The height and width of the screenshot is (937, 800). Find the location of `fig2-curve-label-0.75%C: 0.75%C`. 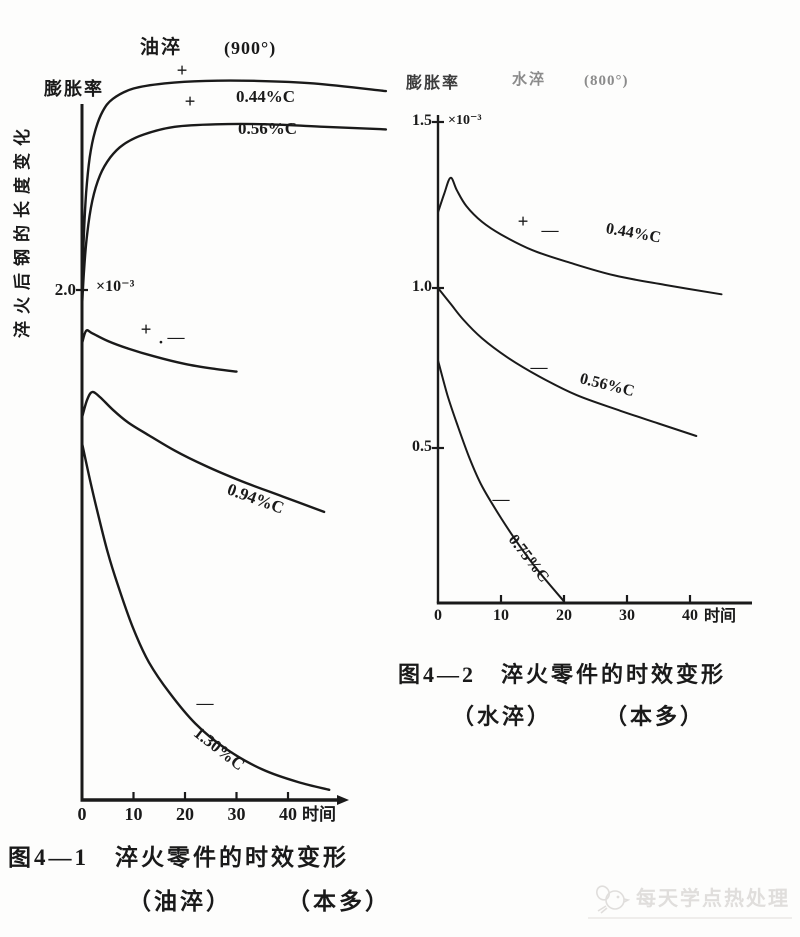

fig2-curve-label-0.75%C: 0.75%C is located at coordinates (528, 558).